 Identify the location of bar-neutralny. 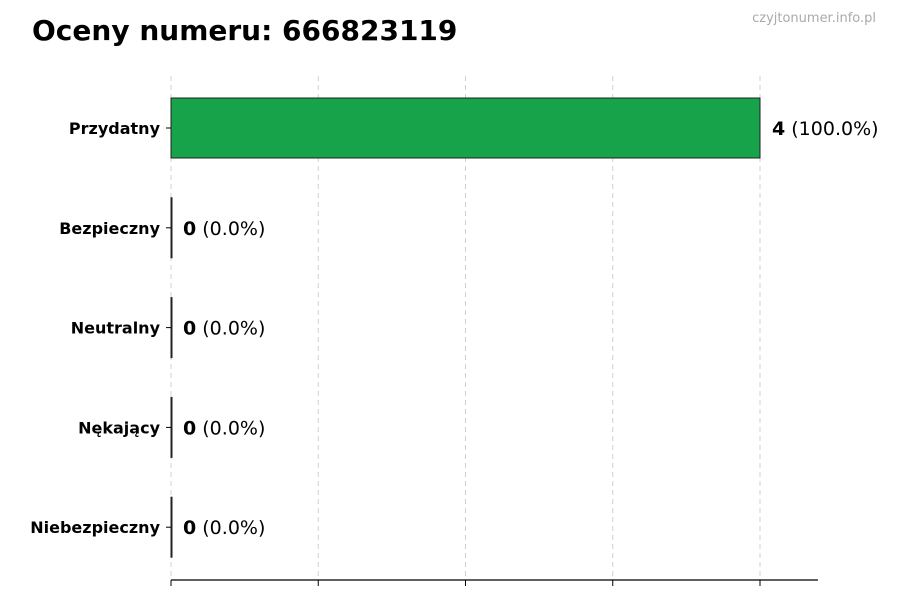
(171, 328).